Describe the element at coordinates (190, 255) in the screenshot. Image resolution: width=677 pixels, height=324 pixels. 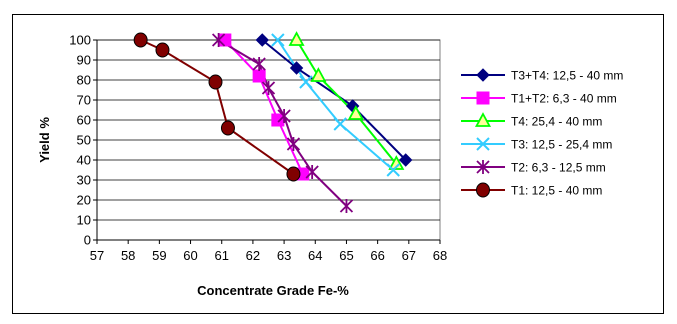
I see `x-tick-label: 60` at that location.